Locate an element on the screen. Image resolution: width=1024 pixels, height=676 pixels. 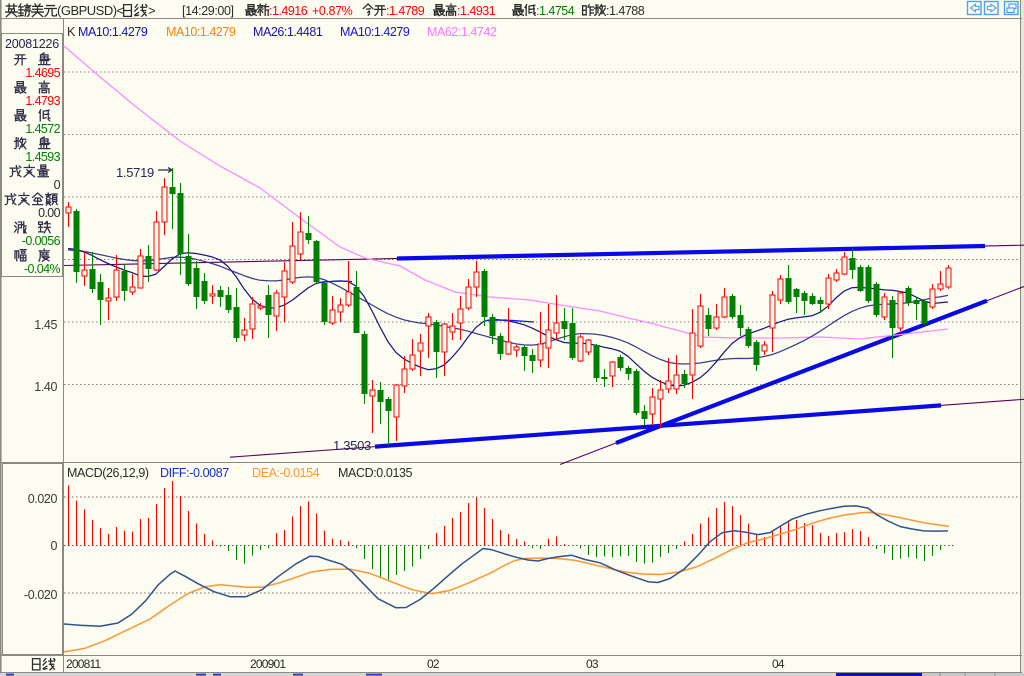
svg-text: 1.4593 is located at coordinates (42, 157).